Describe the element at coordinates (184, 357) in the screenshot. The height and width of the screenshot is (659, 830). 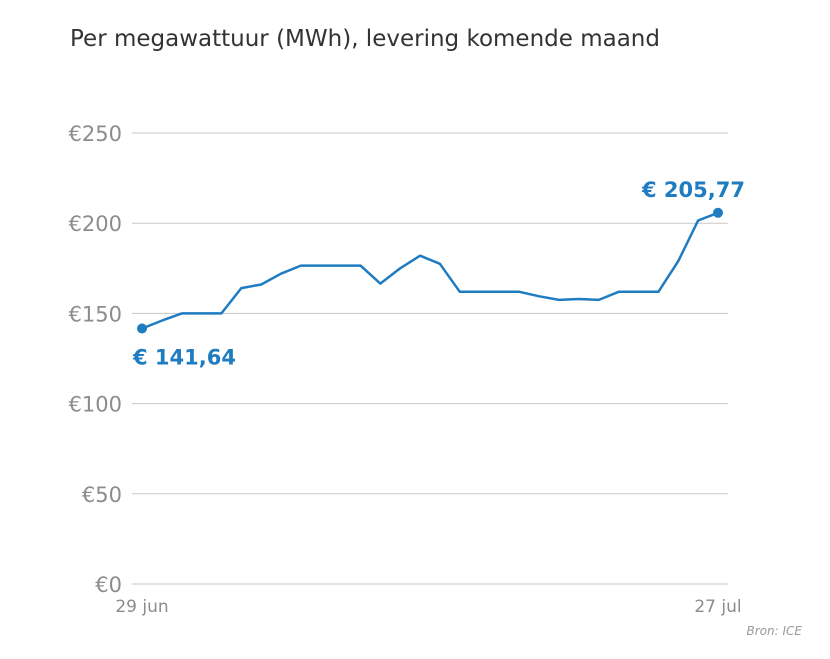
I see `data-label: € 141,64` at that location.